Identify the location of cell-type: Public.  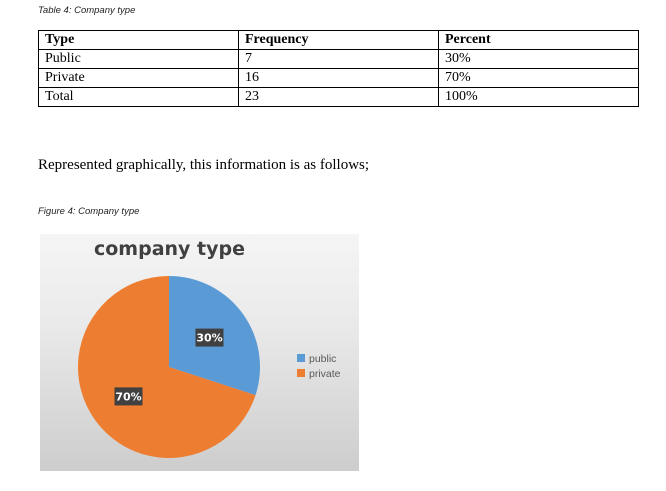
(138, 59).